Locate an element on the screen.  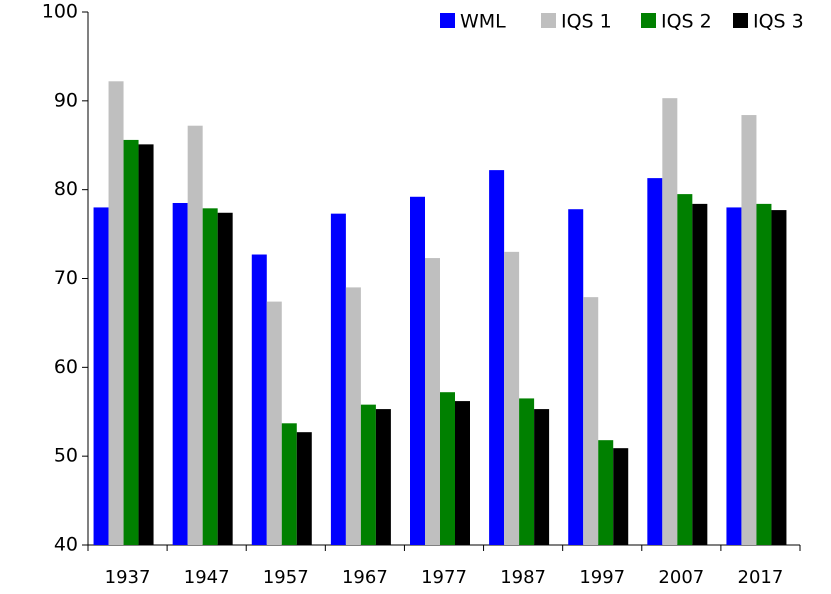
y-tick-label: 60 is located at coordinates (66, 367).